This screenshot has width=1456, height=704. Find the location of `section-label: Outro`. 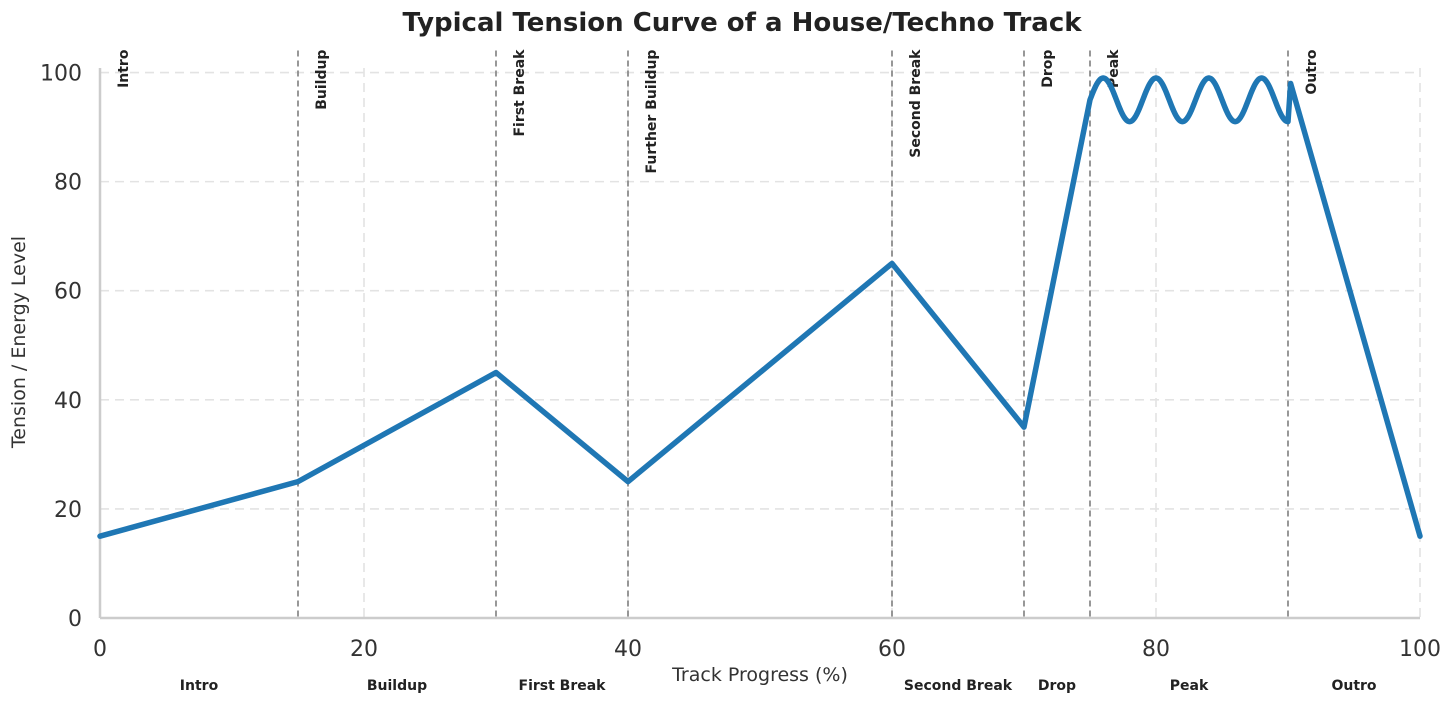

section-label: Outro is located at coordinates (1312, 71).